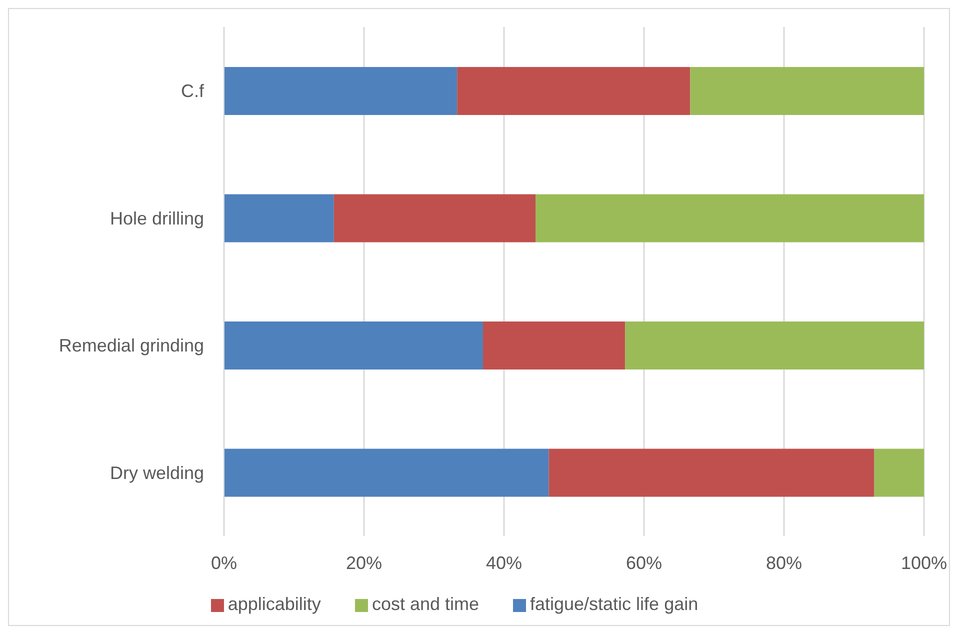 This screenshot has width=958, height=634. What do you see at coordinates (425, 604) in the screenshot?
I see `legend-label: cost and time` at bounding box center [425, 604].